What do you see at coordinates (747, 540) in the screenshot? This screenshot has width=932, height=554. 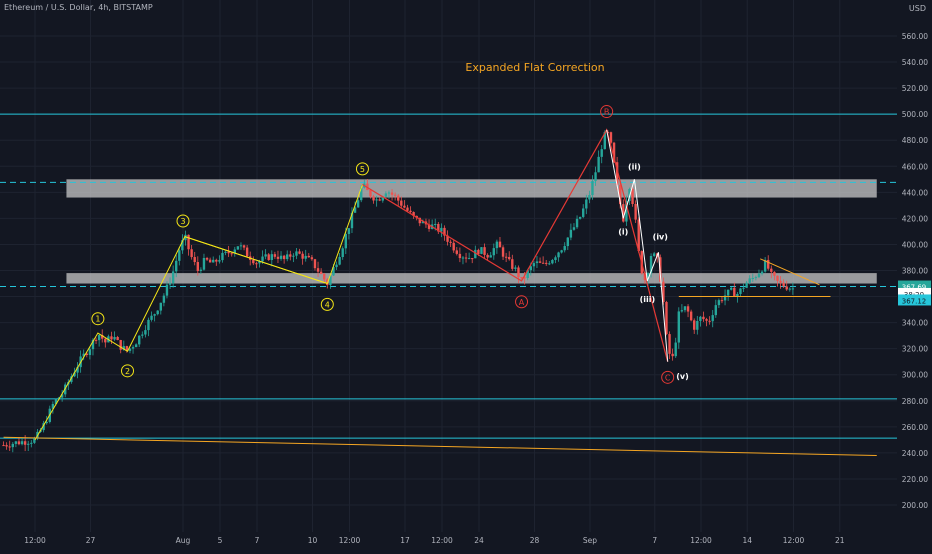 I see `time-tick-label: 14` at bounding box center [747, 540].